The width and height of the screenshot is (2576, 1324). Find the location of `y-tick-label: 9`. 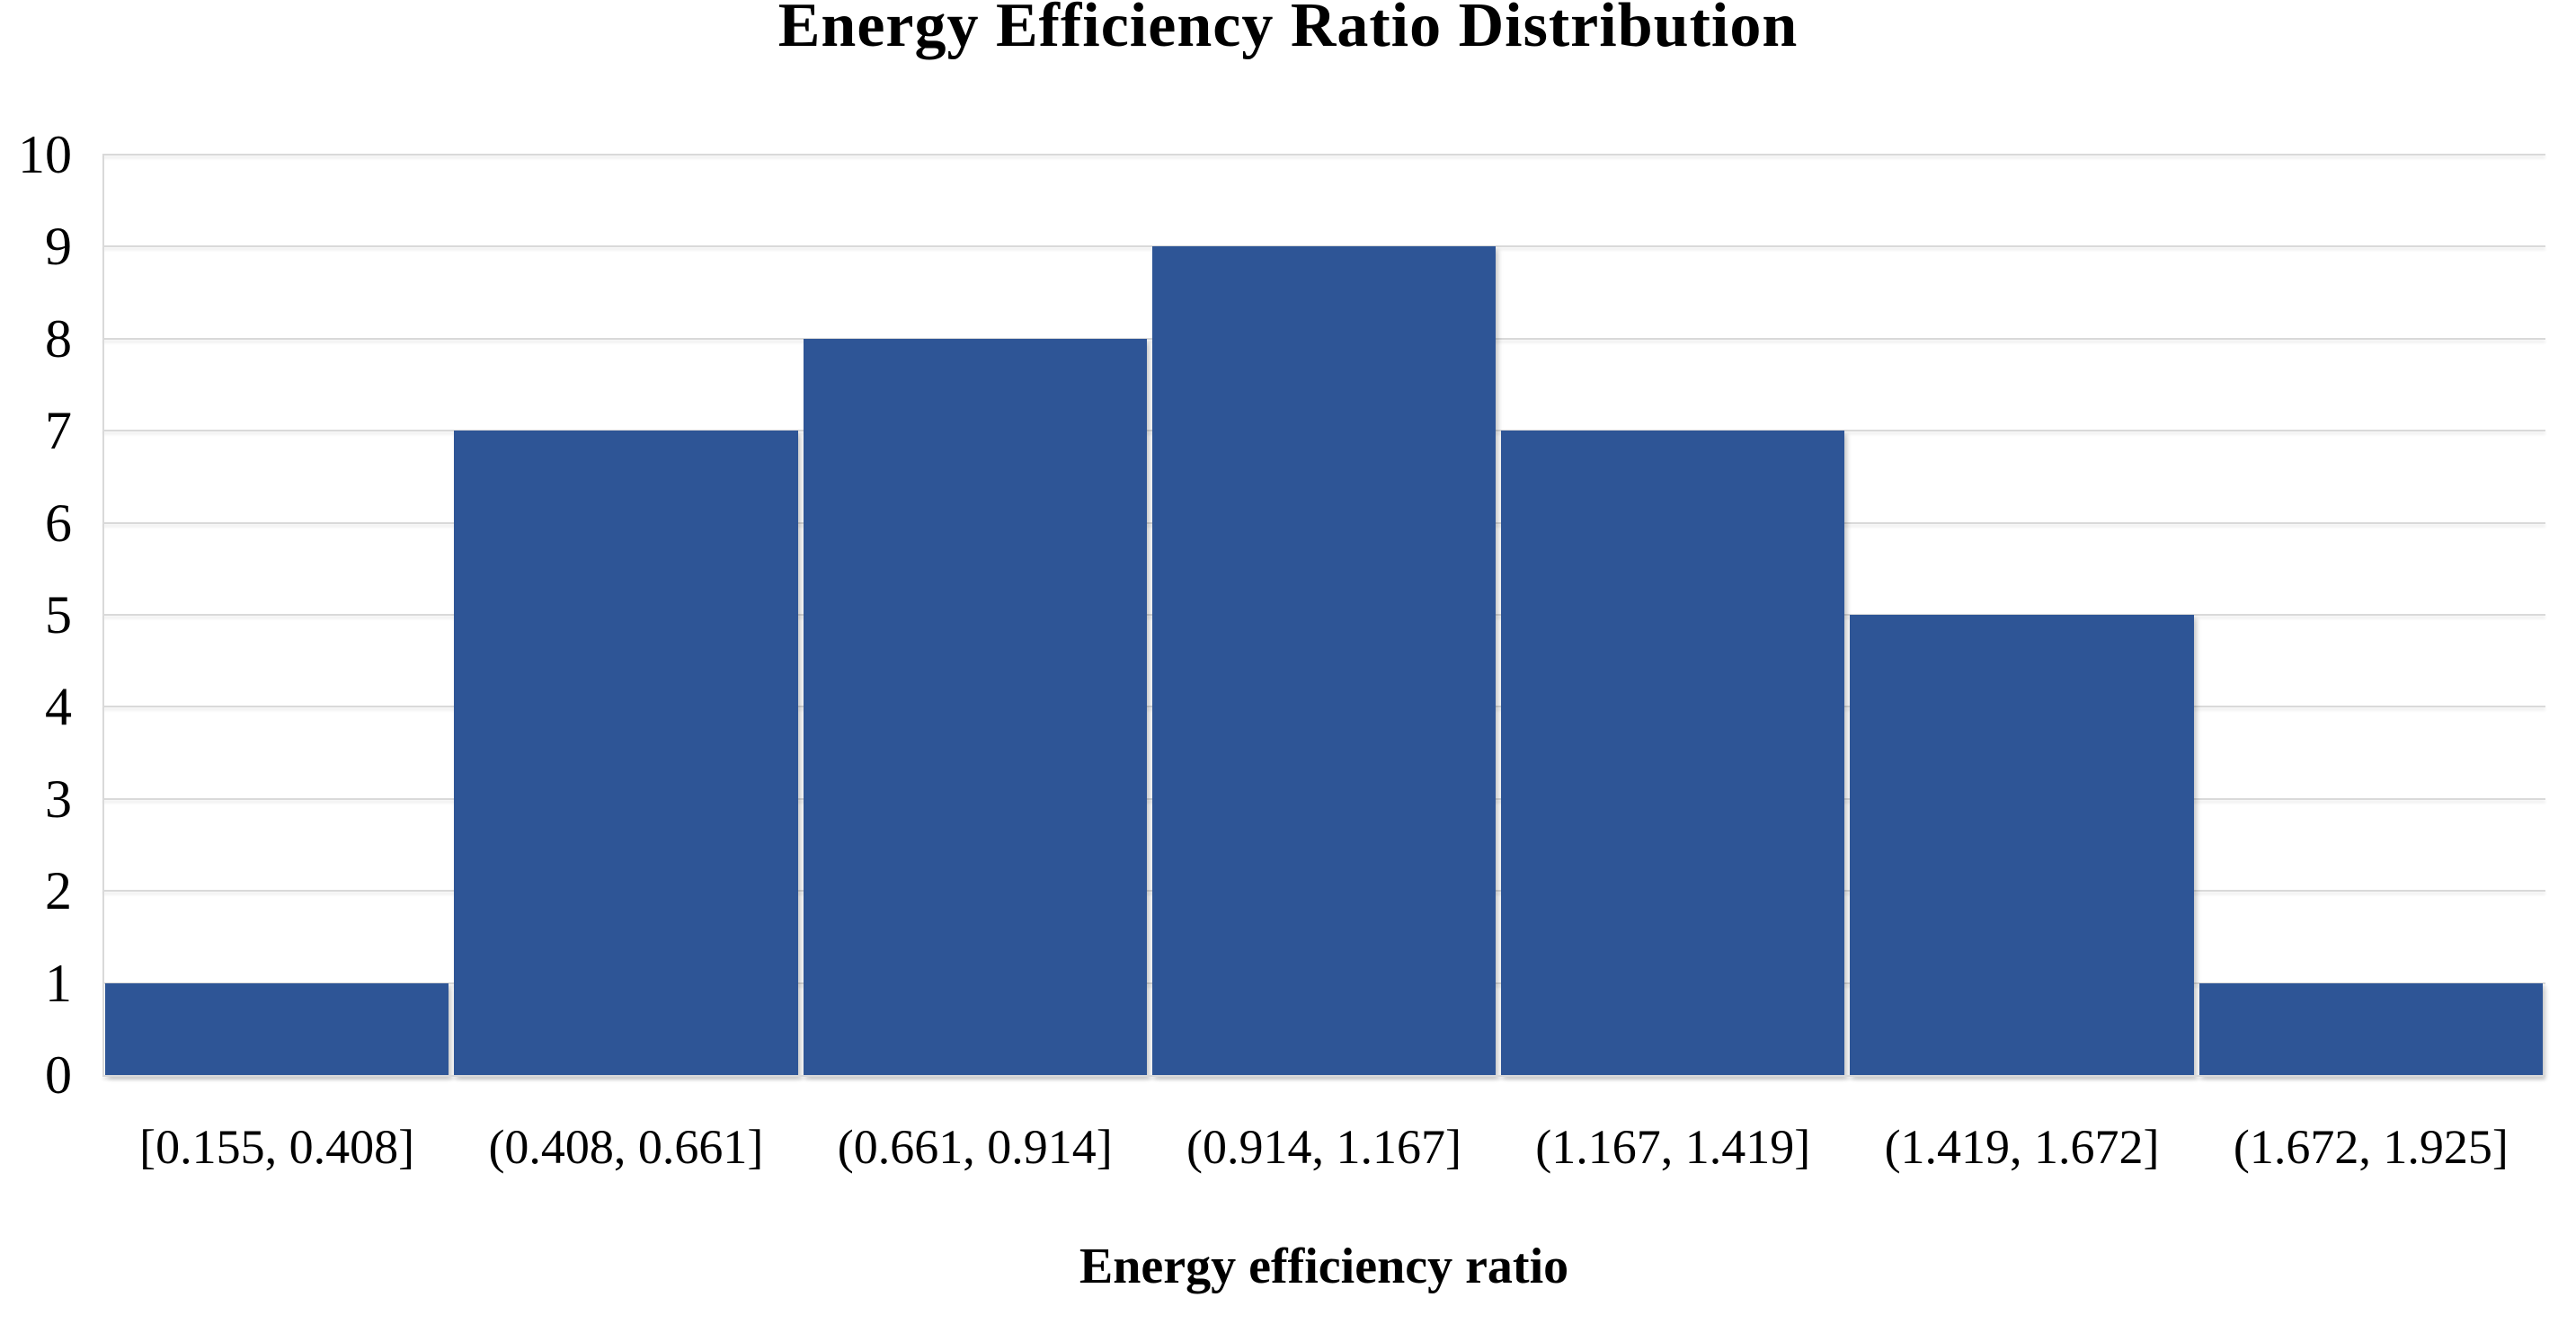

y-tick-label: 9 is located at coordinates (59, 247).